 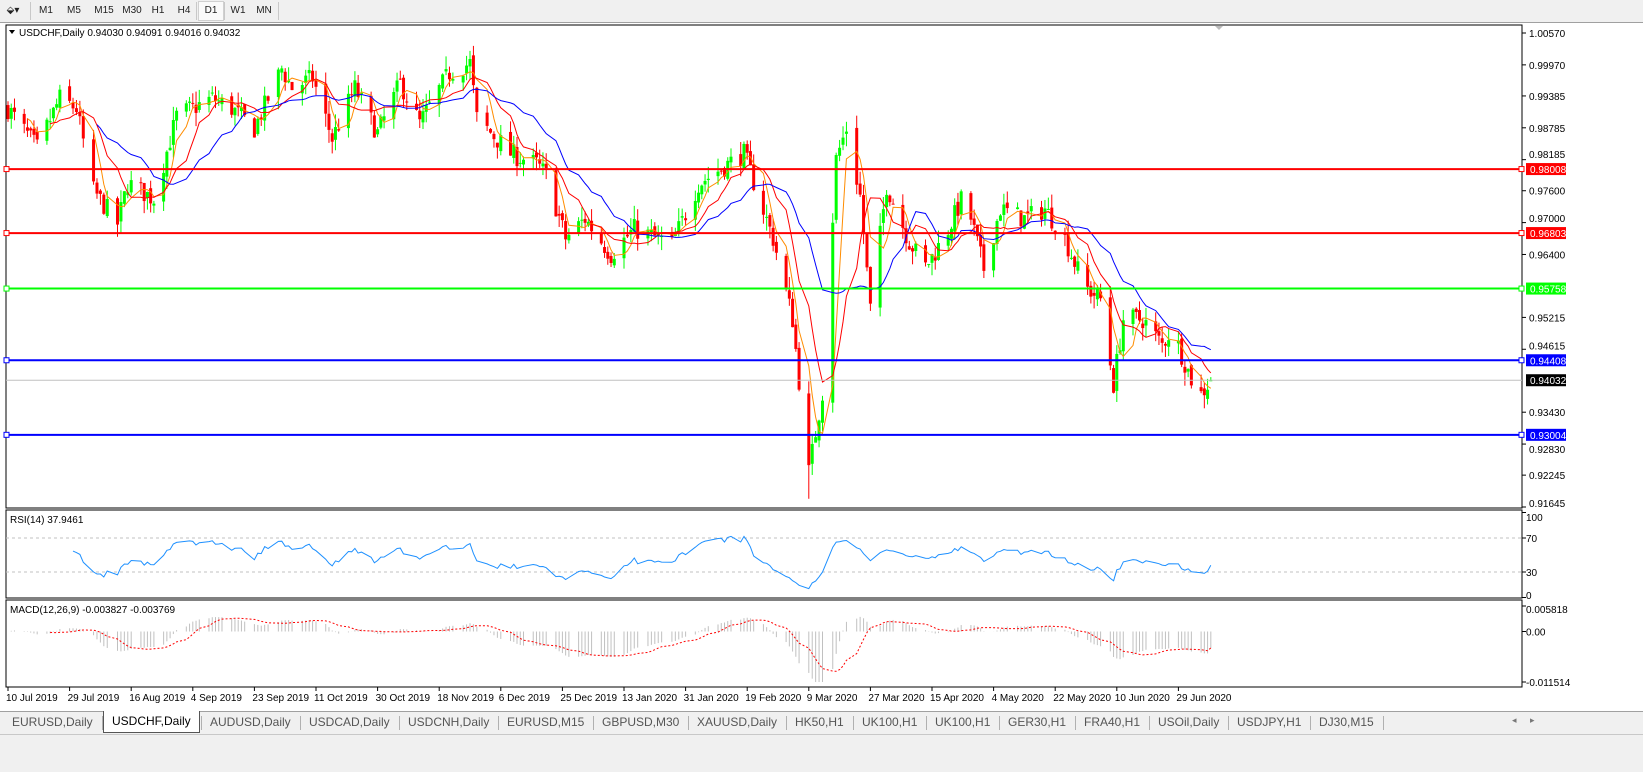 I want to click on tab-separator, so click(x=1149, y=723).